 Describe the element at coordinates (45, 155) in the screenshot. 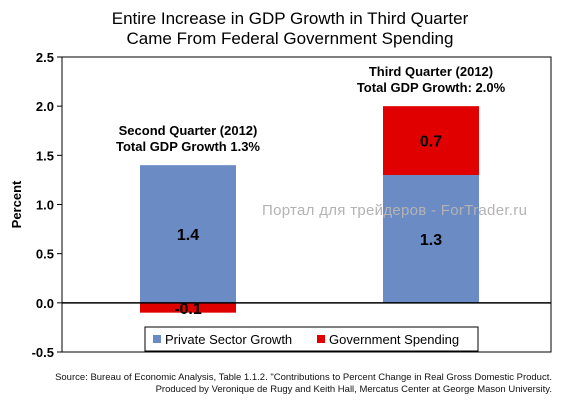

I see `y-tick-label: 1.5` at that location.